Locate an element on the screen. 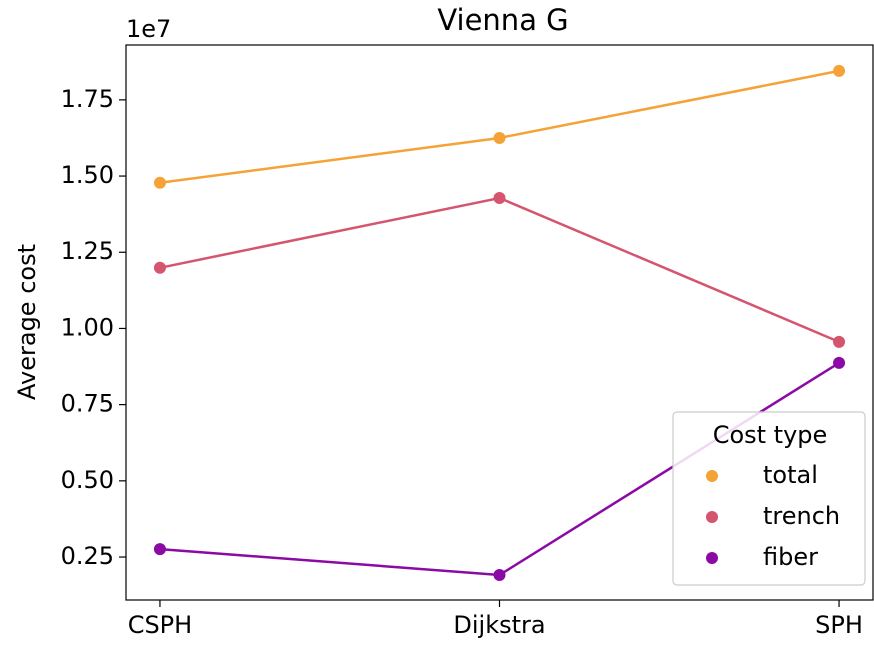 This screenshot has width=874, height=646. y-tick-label: 1.75 is located at coordinates (87, 99).